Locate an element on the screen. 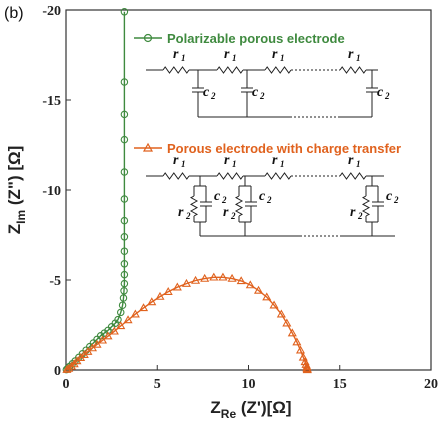 This screenshot has width=441, height=425. x-axis-label: ZRe (Z')[Ω] is located at coordinates (250, 409).